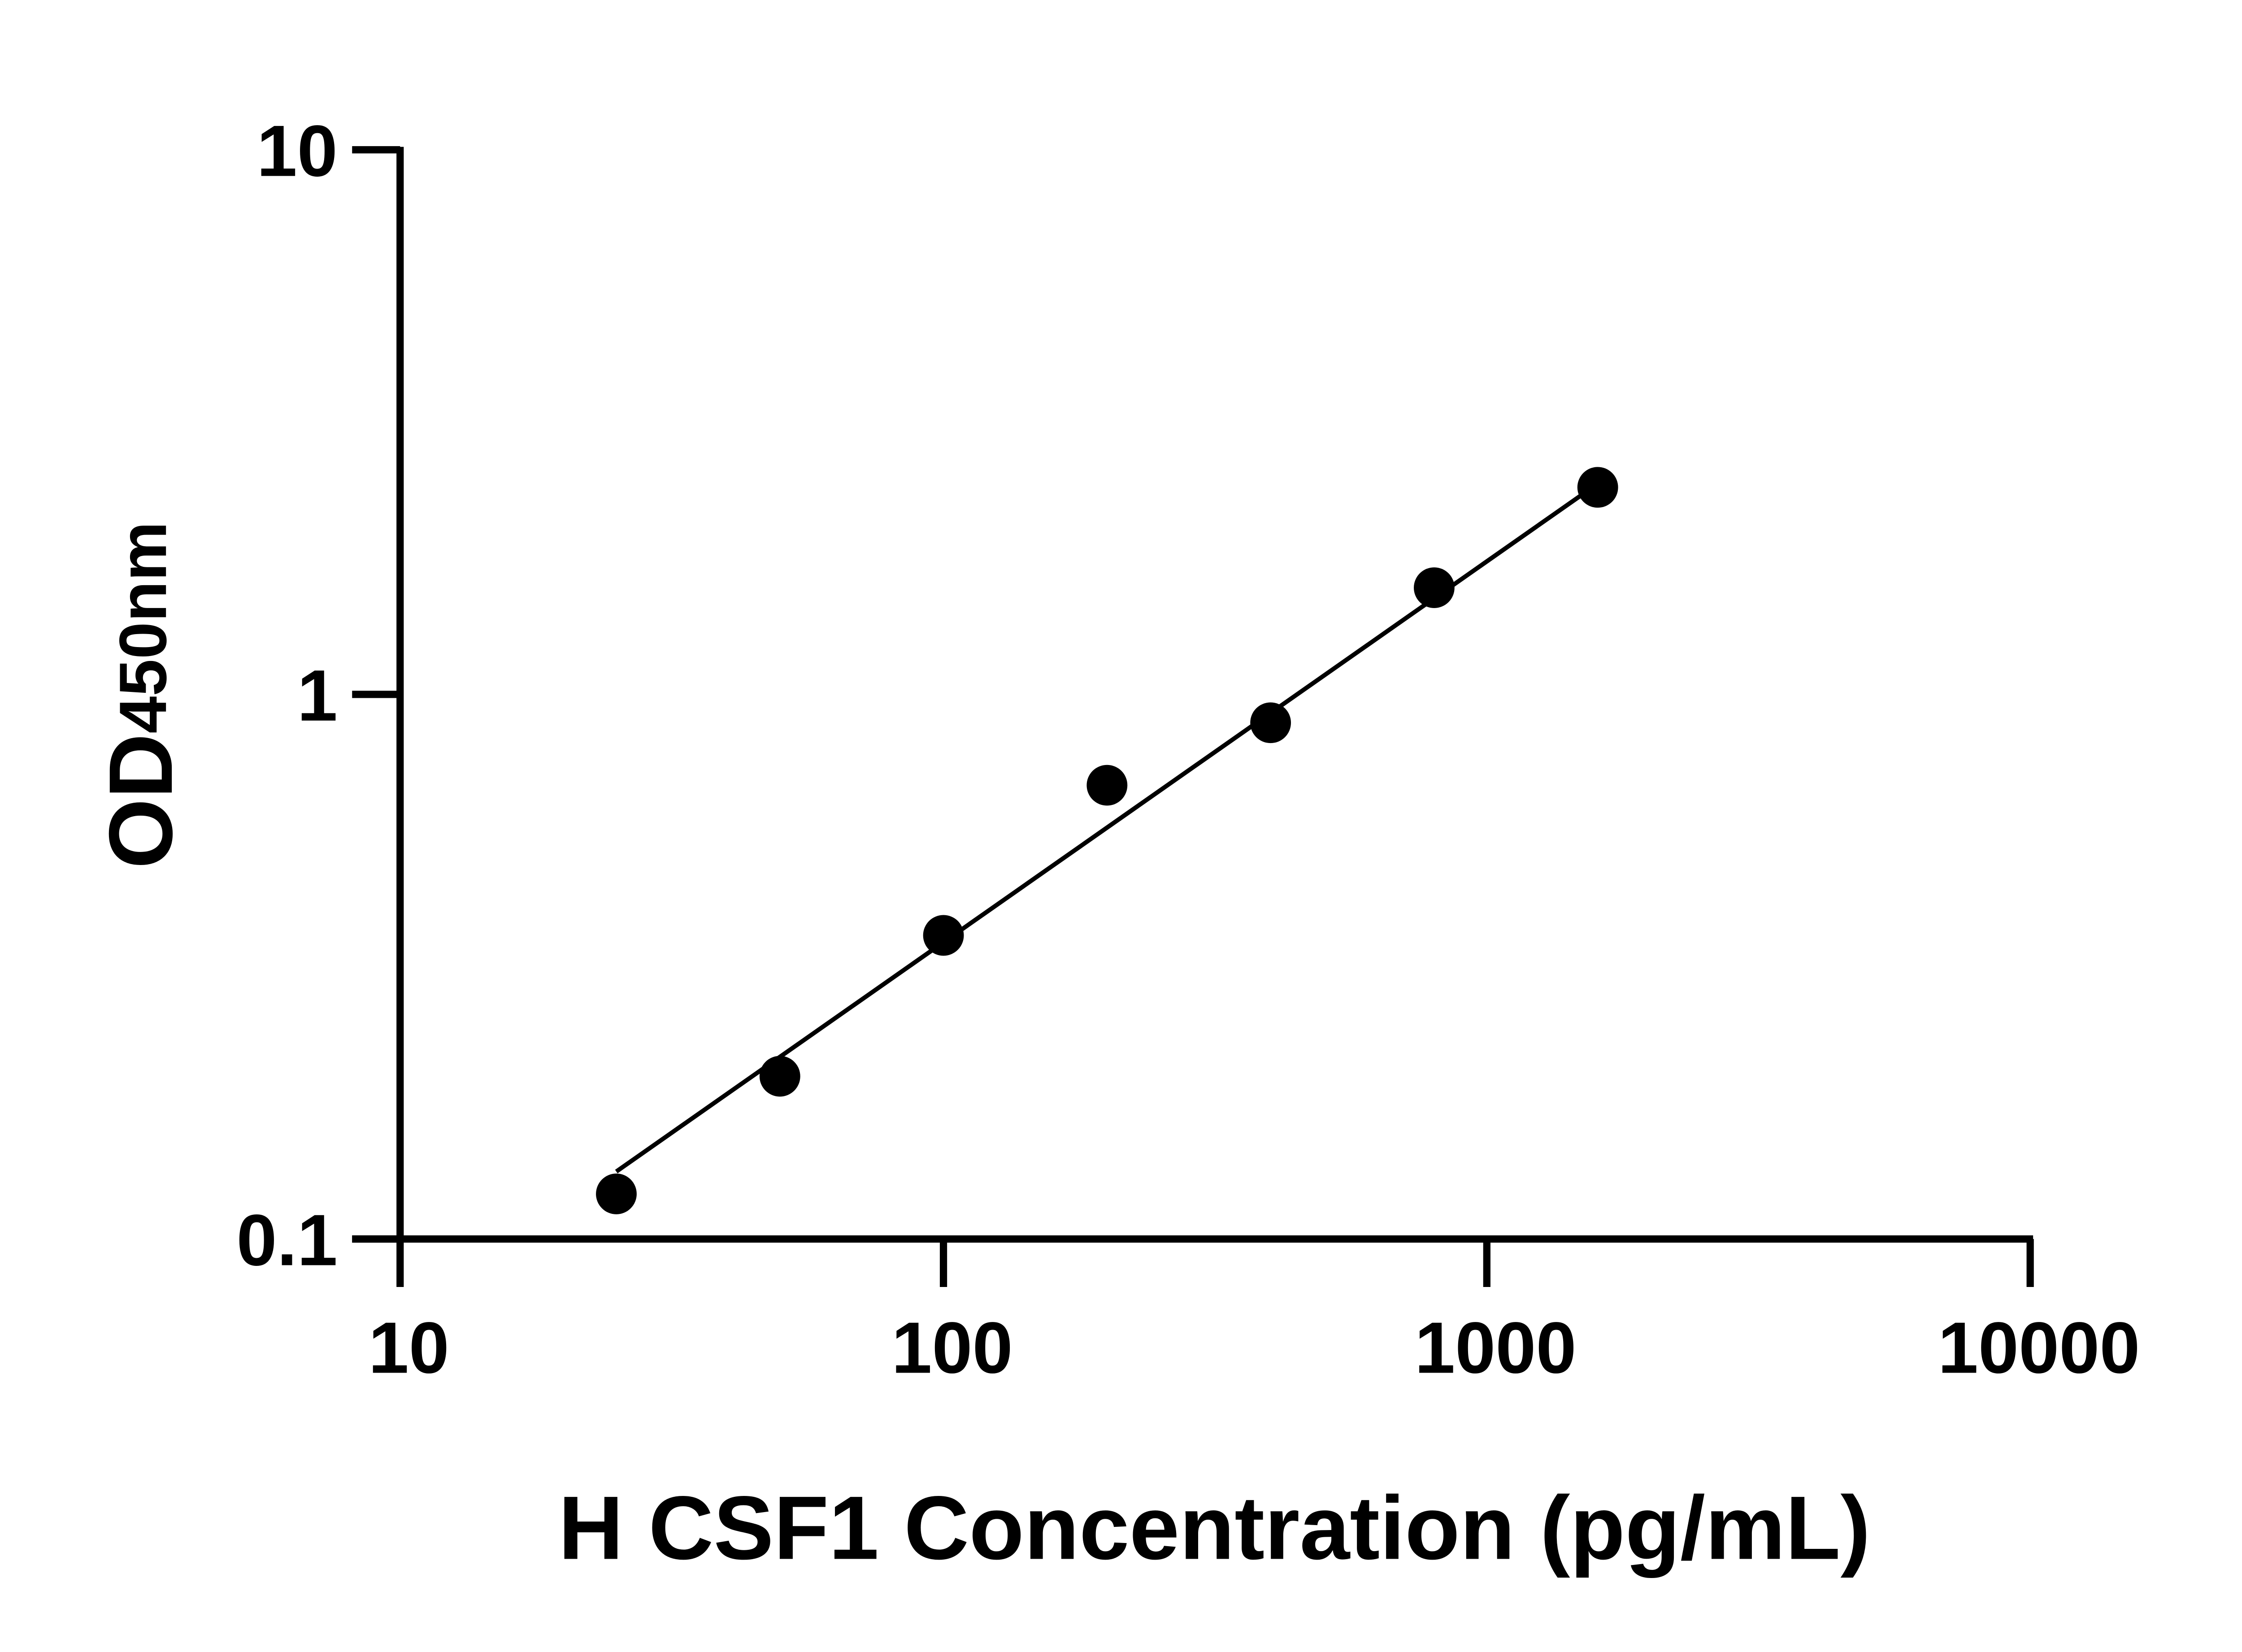  What do you see at coordinates (952, 1347) in the screenshot?
I see `x-tick-label: 100` at bounding box center [952, 1347].